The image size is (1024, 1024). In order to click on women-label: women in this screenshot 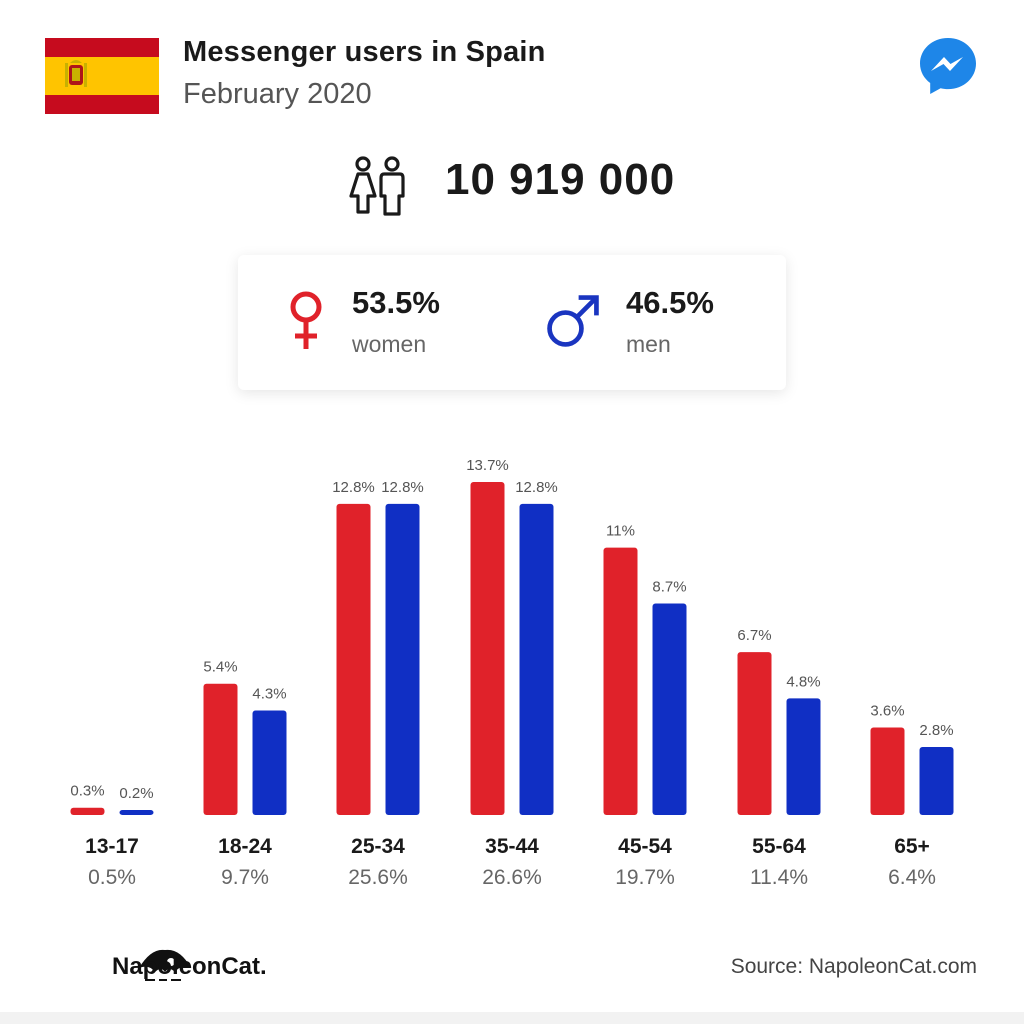, I will do `click(389, 344)`.